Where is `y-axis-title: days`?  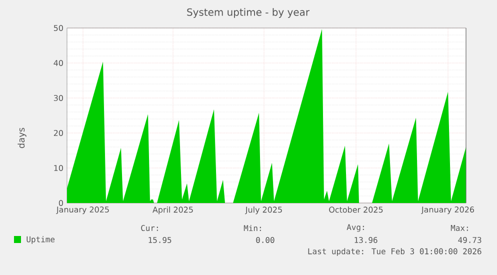 y-axis-title: days is located at coordinates (22, 138).